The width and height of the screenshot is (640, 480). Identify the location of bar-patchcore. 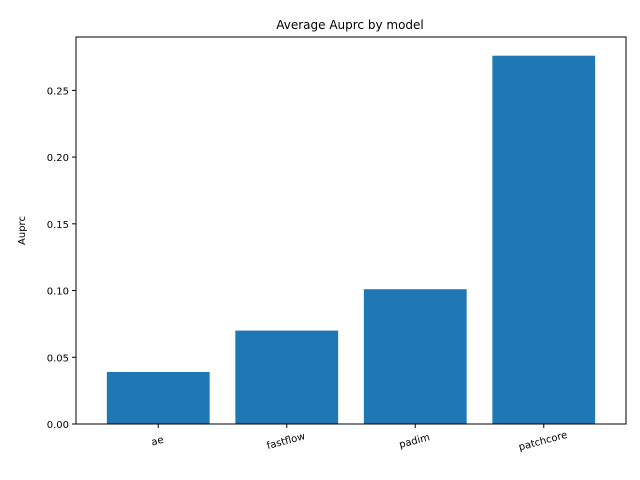
(544, 239).